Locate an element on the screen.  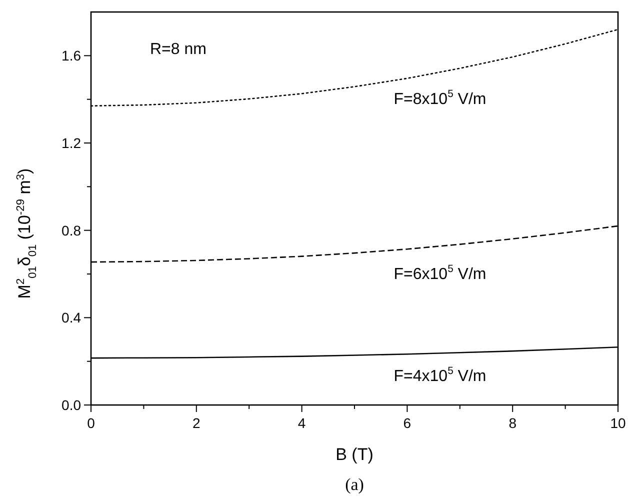
text: (a) is located at coordinates (354, 484).